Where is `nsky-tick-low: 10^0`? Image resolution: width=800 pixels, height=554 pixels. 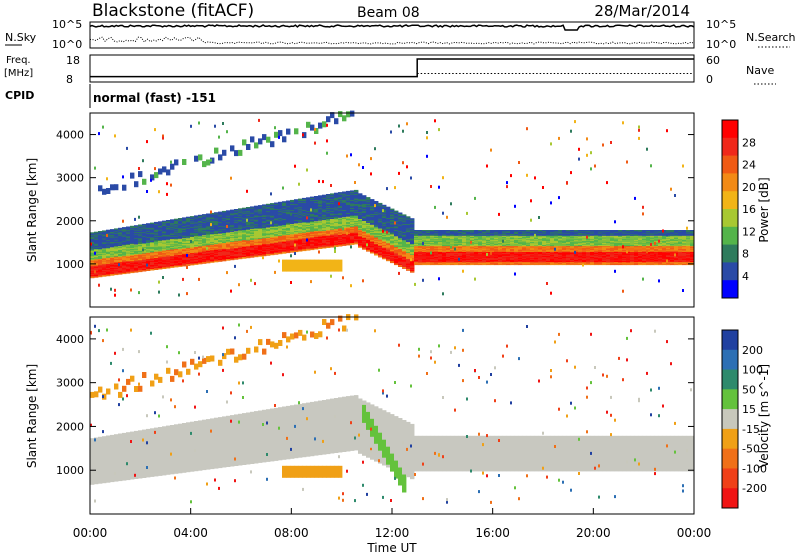 nsky-tick-low: 10^0 is located at coordinates (67, 44).